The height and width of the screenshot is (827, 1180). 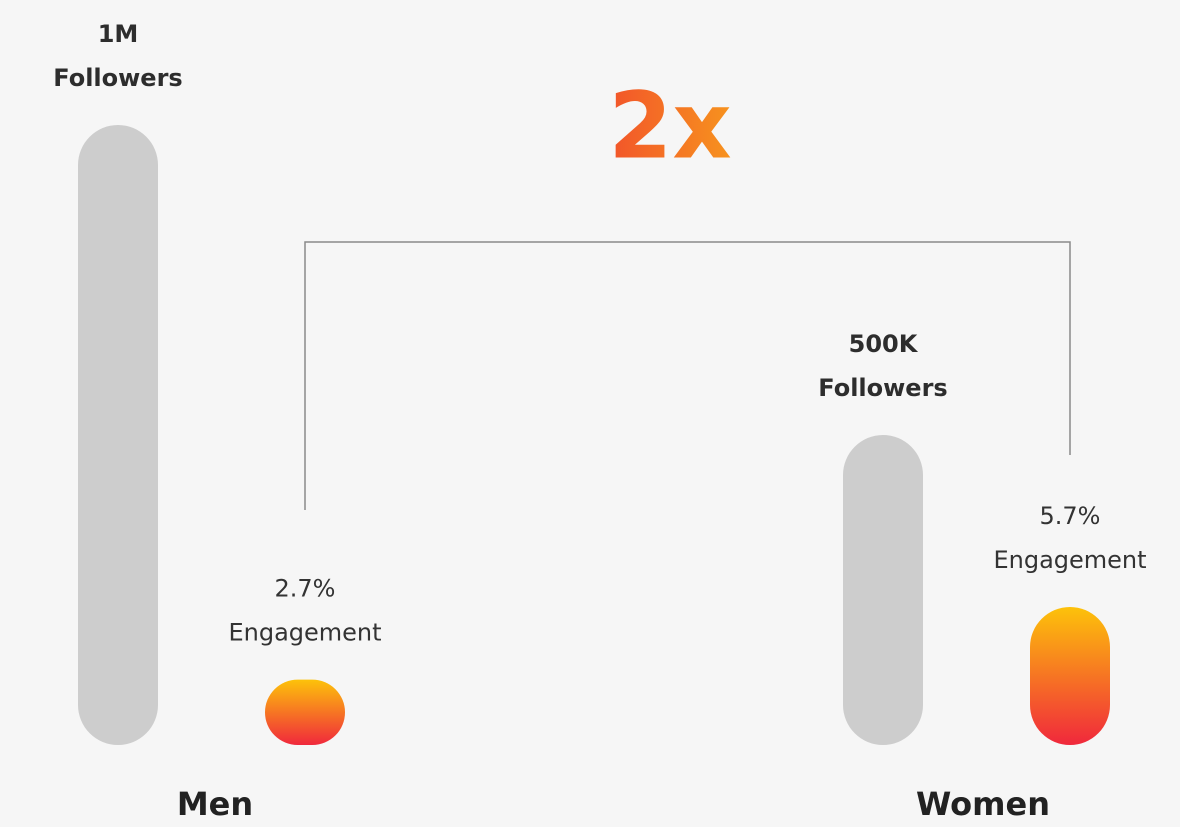 What do you see at coordinates (1070, 516) in the screenshot?
I see `value-label: 5.7%` at bounding box center [1070, 516].